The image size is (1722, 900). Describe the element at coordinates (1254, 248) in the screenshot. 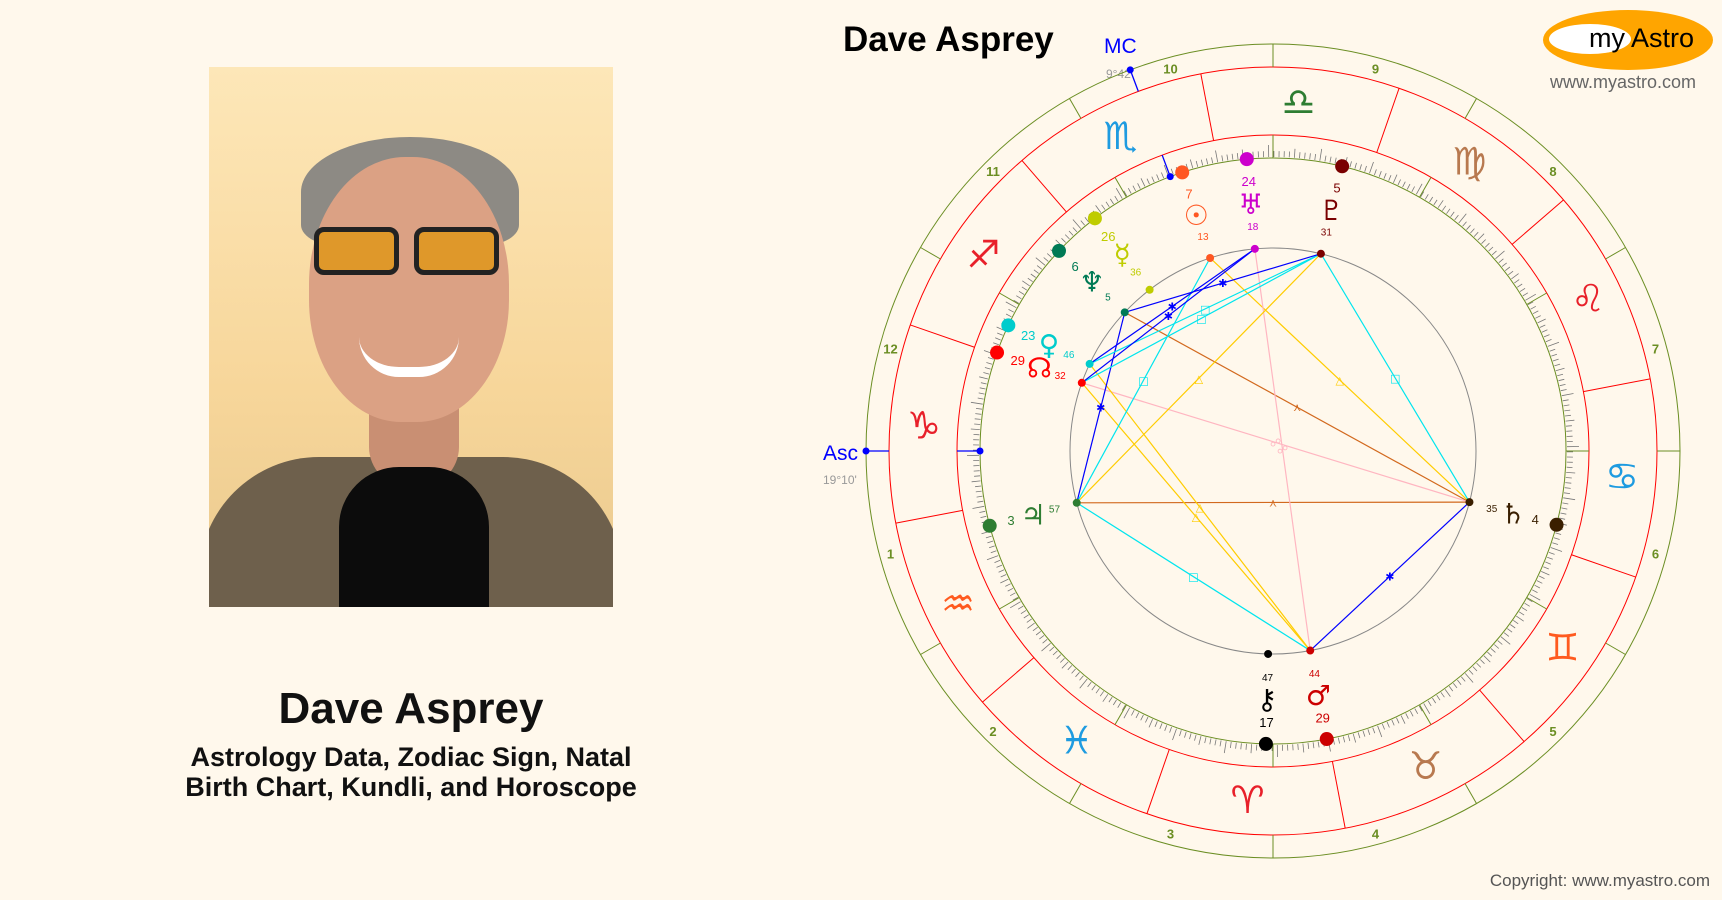

I see `uranus-aspect-dot` at that location.